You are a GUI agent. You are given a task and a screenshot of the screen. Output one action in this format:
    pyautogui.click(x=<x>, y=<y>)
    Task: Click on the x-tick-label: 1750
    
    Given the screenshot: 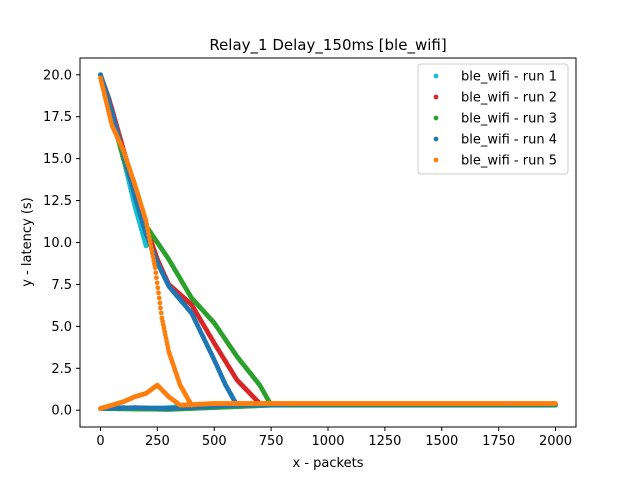 What is the action you would take?
    pyautogui.click(x=498, y=441)
    